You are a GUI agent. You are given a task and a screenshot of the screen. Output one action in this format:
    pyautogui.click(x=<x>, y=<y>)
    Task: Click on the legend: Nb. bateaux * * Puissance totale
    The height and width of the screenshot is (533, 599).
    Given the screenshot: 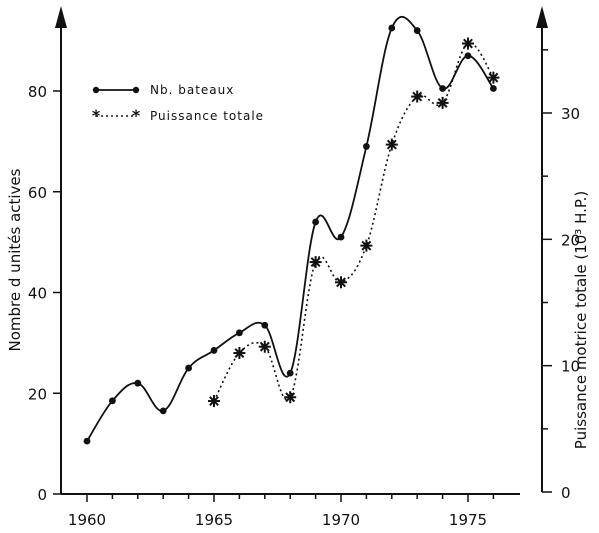 What is the action you would take?
    pyautogui.click(x=178, y=104)
    